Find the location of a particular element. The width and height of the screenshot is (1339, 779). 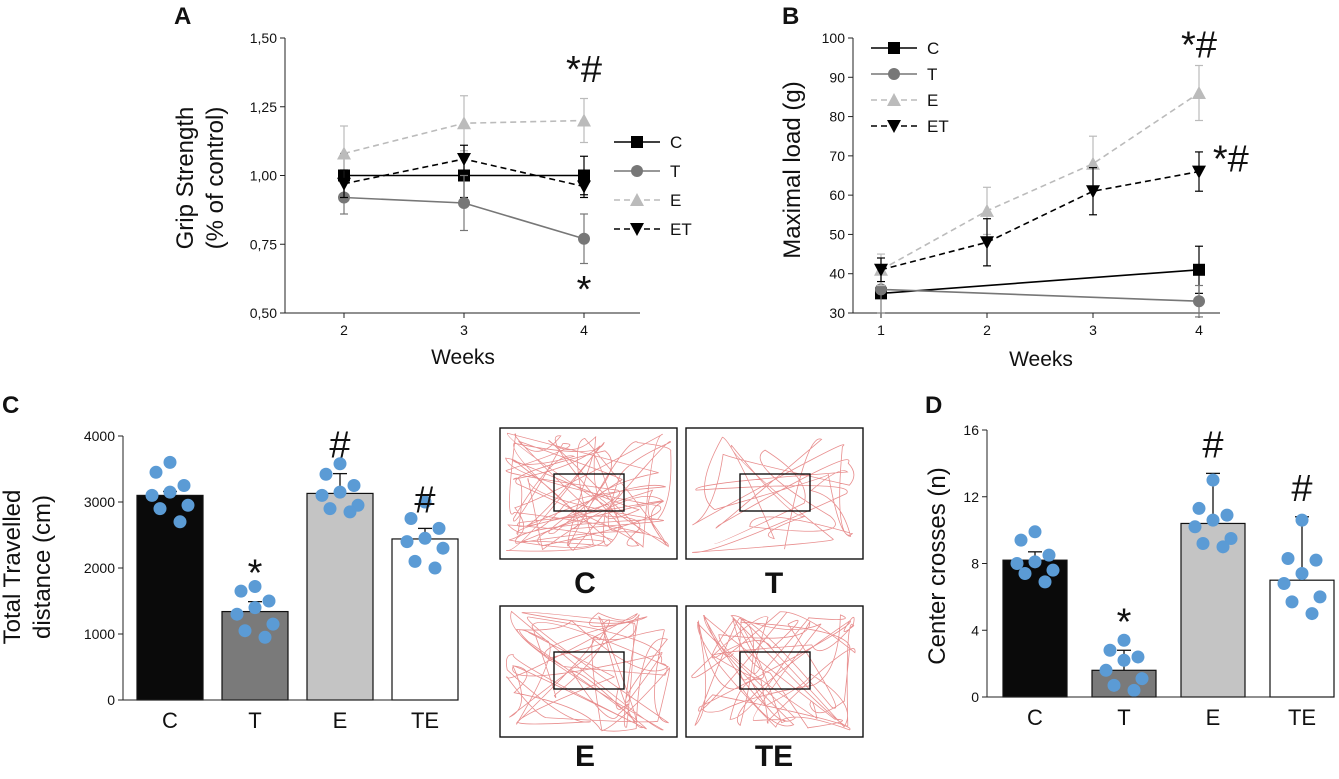

arena-border-t is located at coordinates (774, 493).